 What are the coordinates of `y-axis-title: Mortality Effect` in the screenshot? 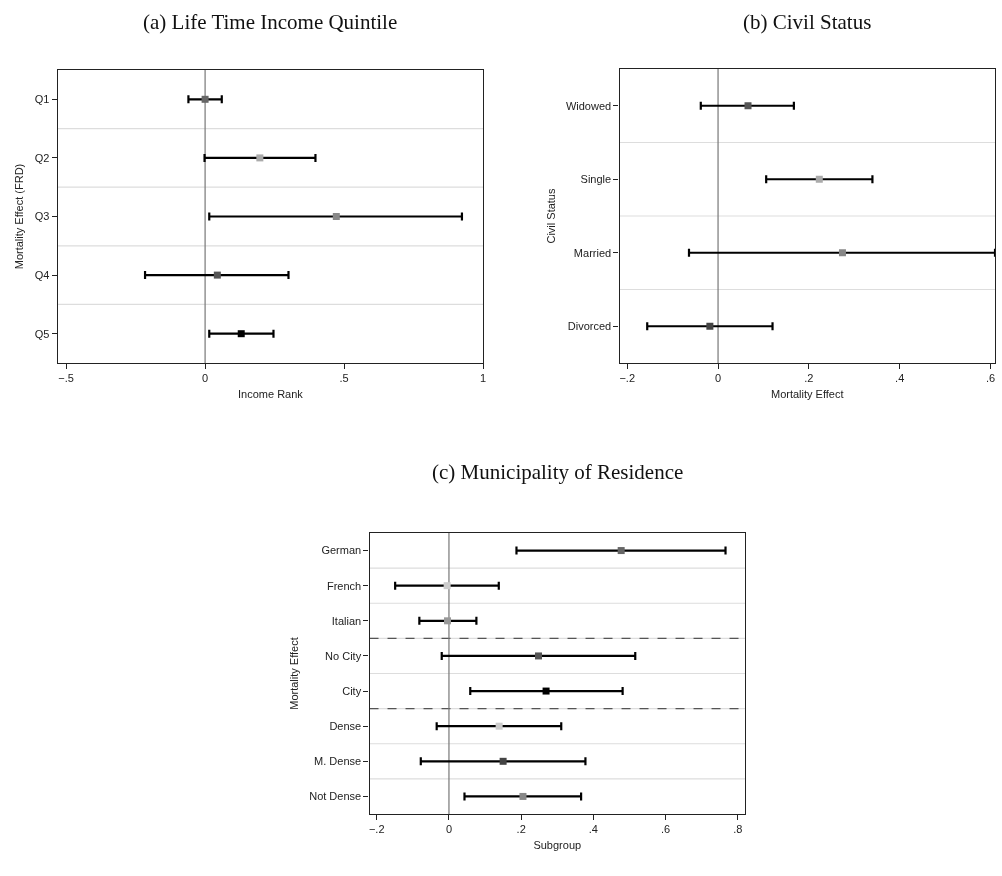 It's located at (293, 673).